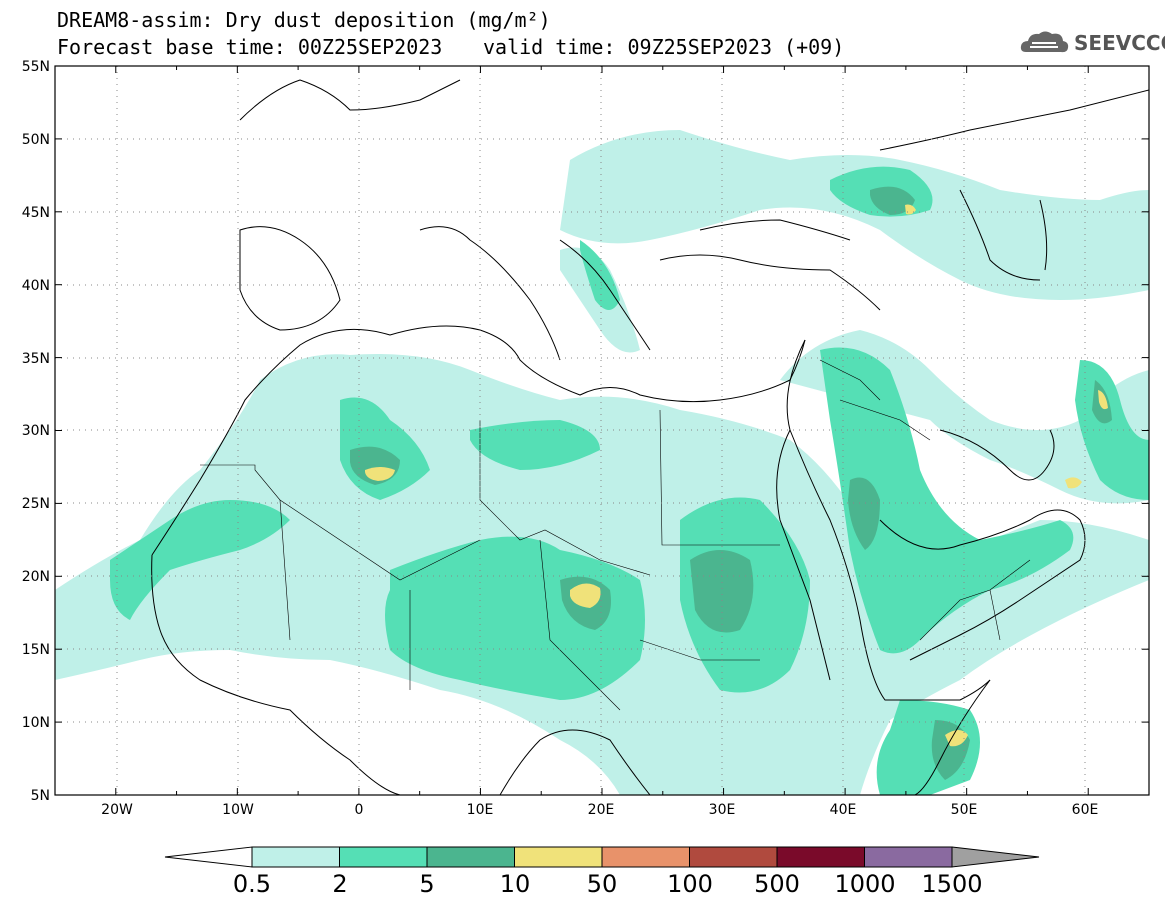 Image resolution: width=1165 pixels, height=907 pixels. Describe the element at coordinates (252, 884) in the screenshot. I see `colorbar-label: 0.5` at that location.